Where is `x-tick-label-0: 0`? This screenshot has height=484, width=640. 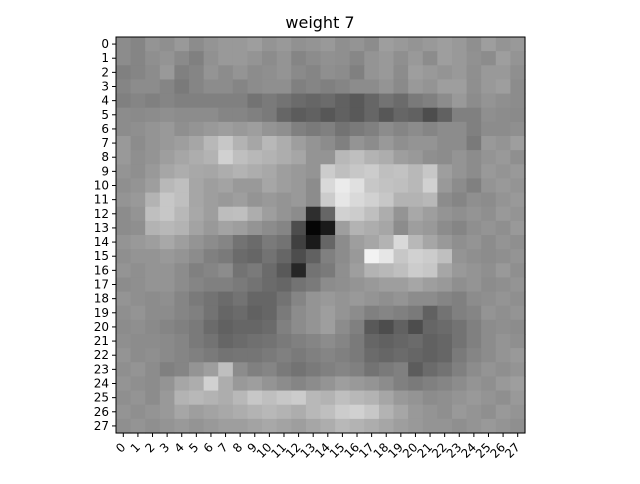 x-tick-label-0: 0 is located at coordinates (120, 447).